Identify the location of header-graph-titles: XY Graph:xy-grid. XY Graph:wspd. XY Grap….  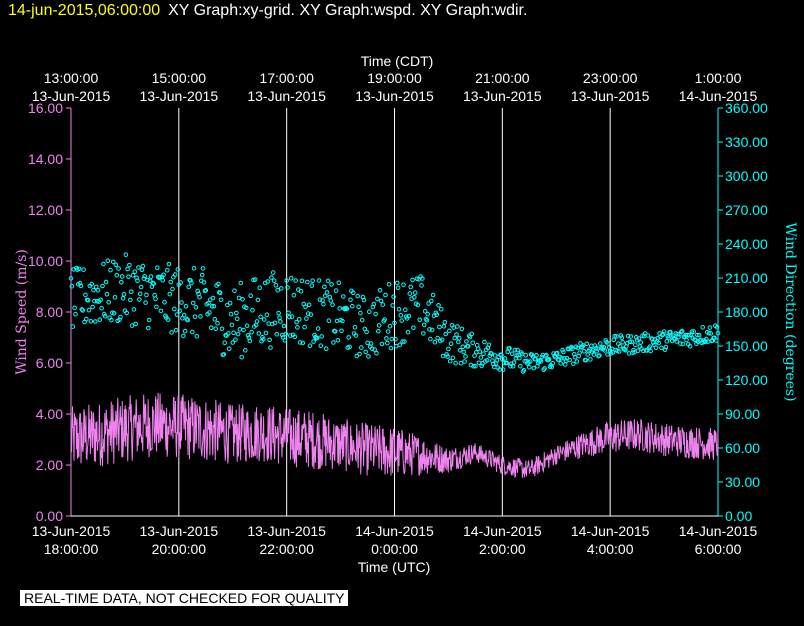
(348, 10).